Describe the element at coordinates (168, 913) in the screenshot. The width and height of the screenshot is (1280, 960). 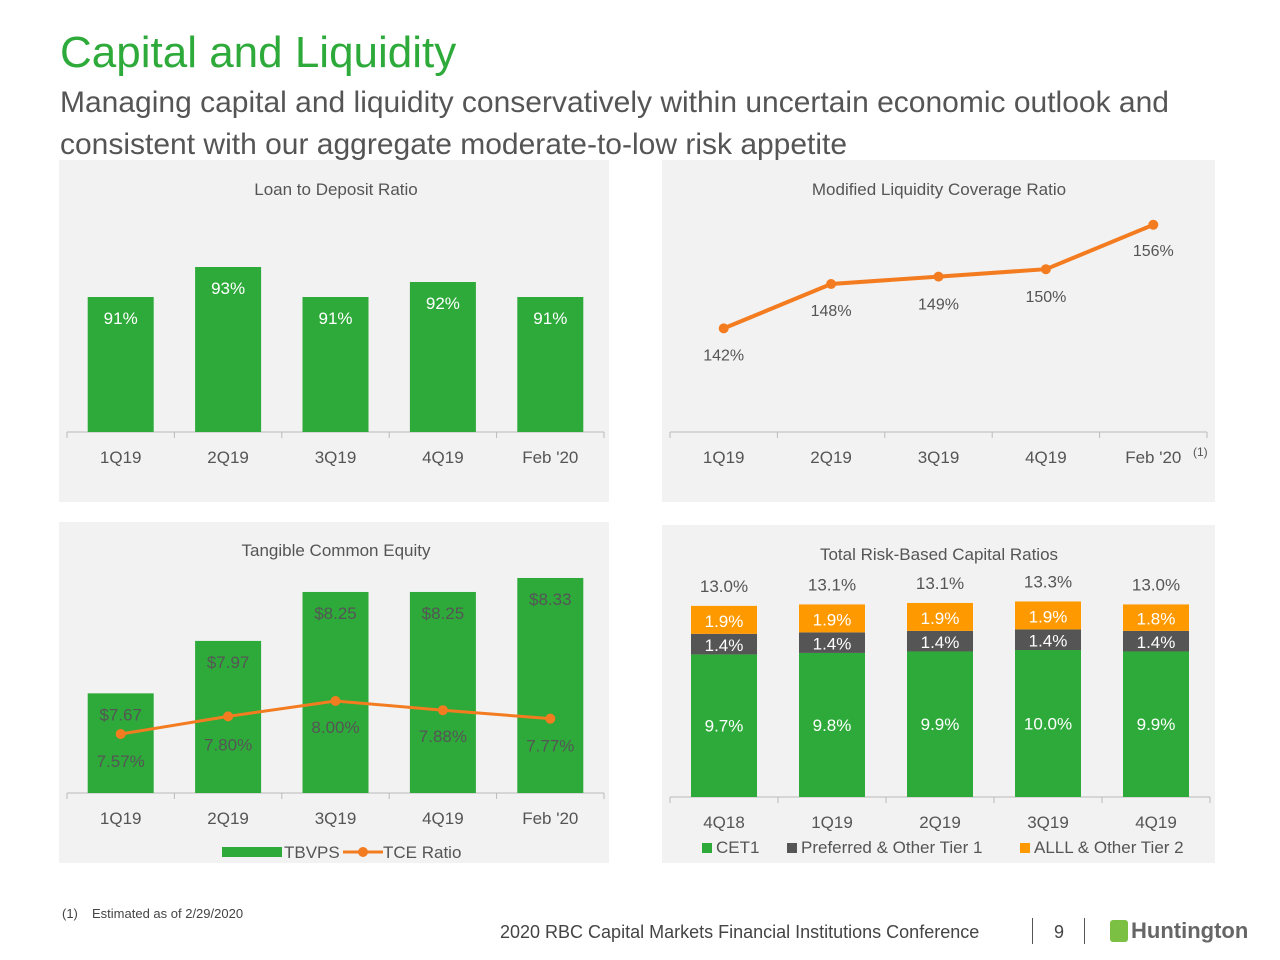
I see `footnote: Estimated as of 2/29/2020` at that location.